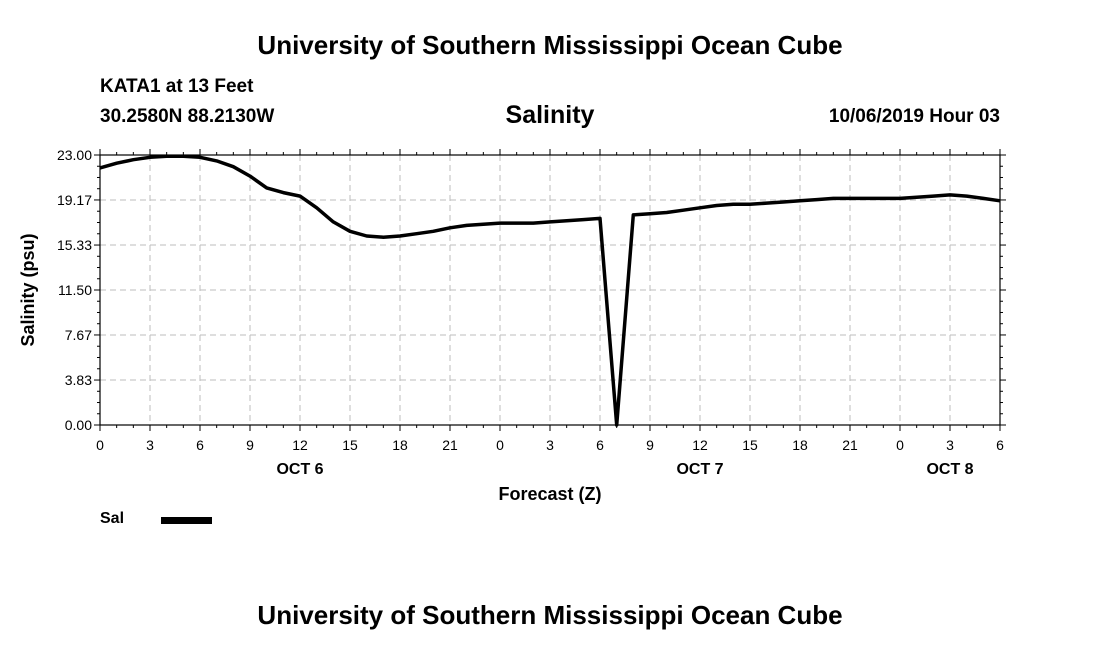 Image resolution: width=1100 pixels, height=650 pixels. I want to click on y-tick-label: 0.00, so click(78, 425).